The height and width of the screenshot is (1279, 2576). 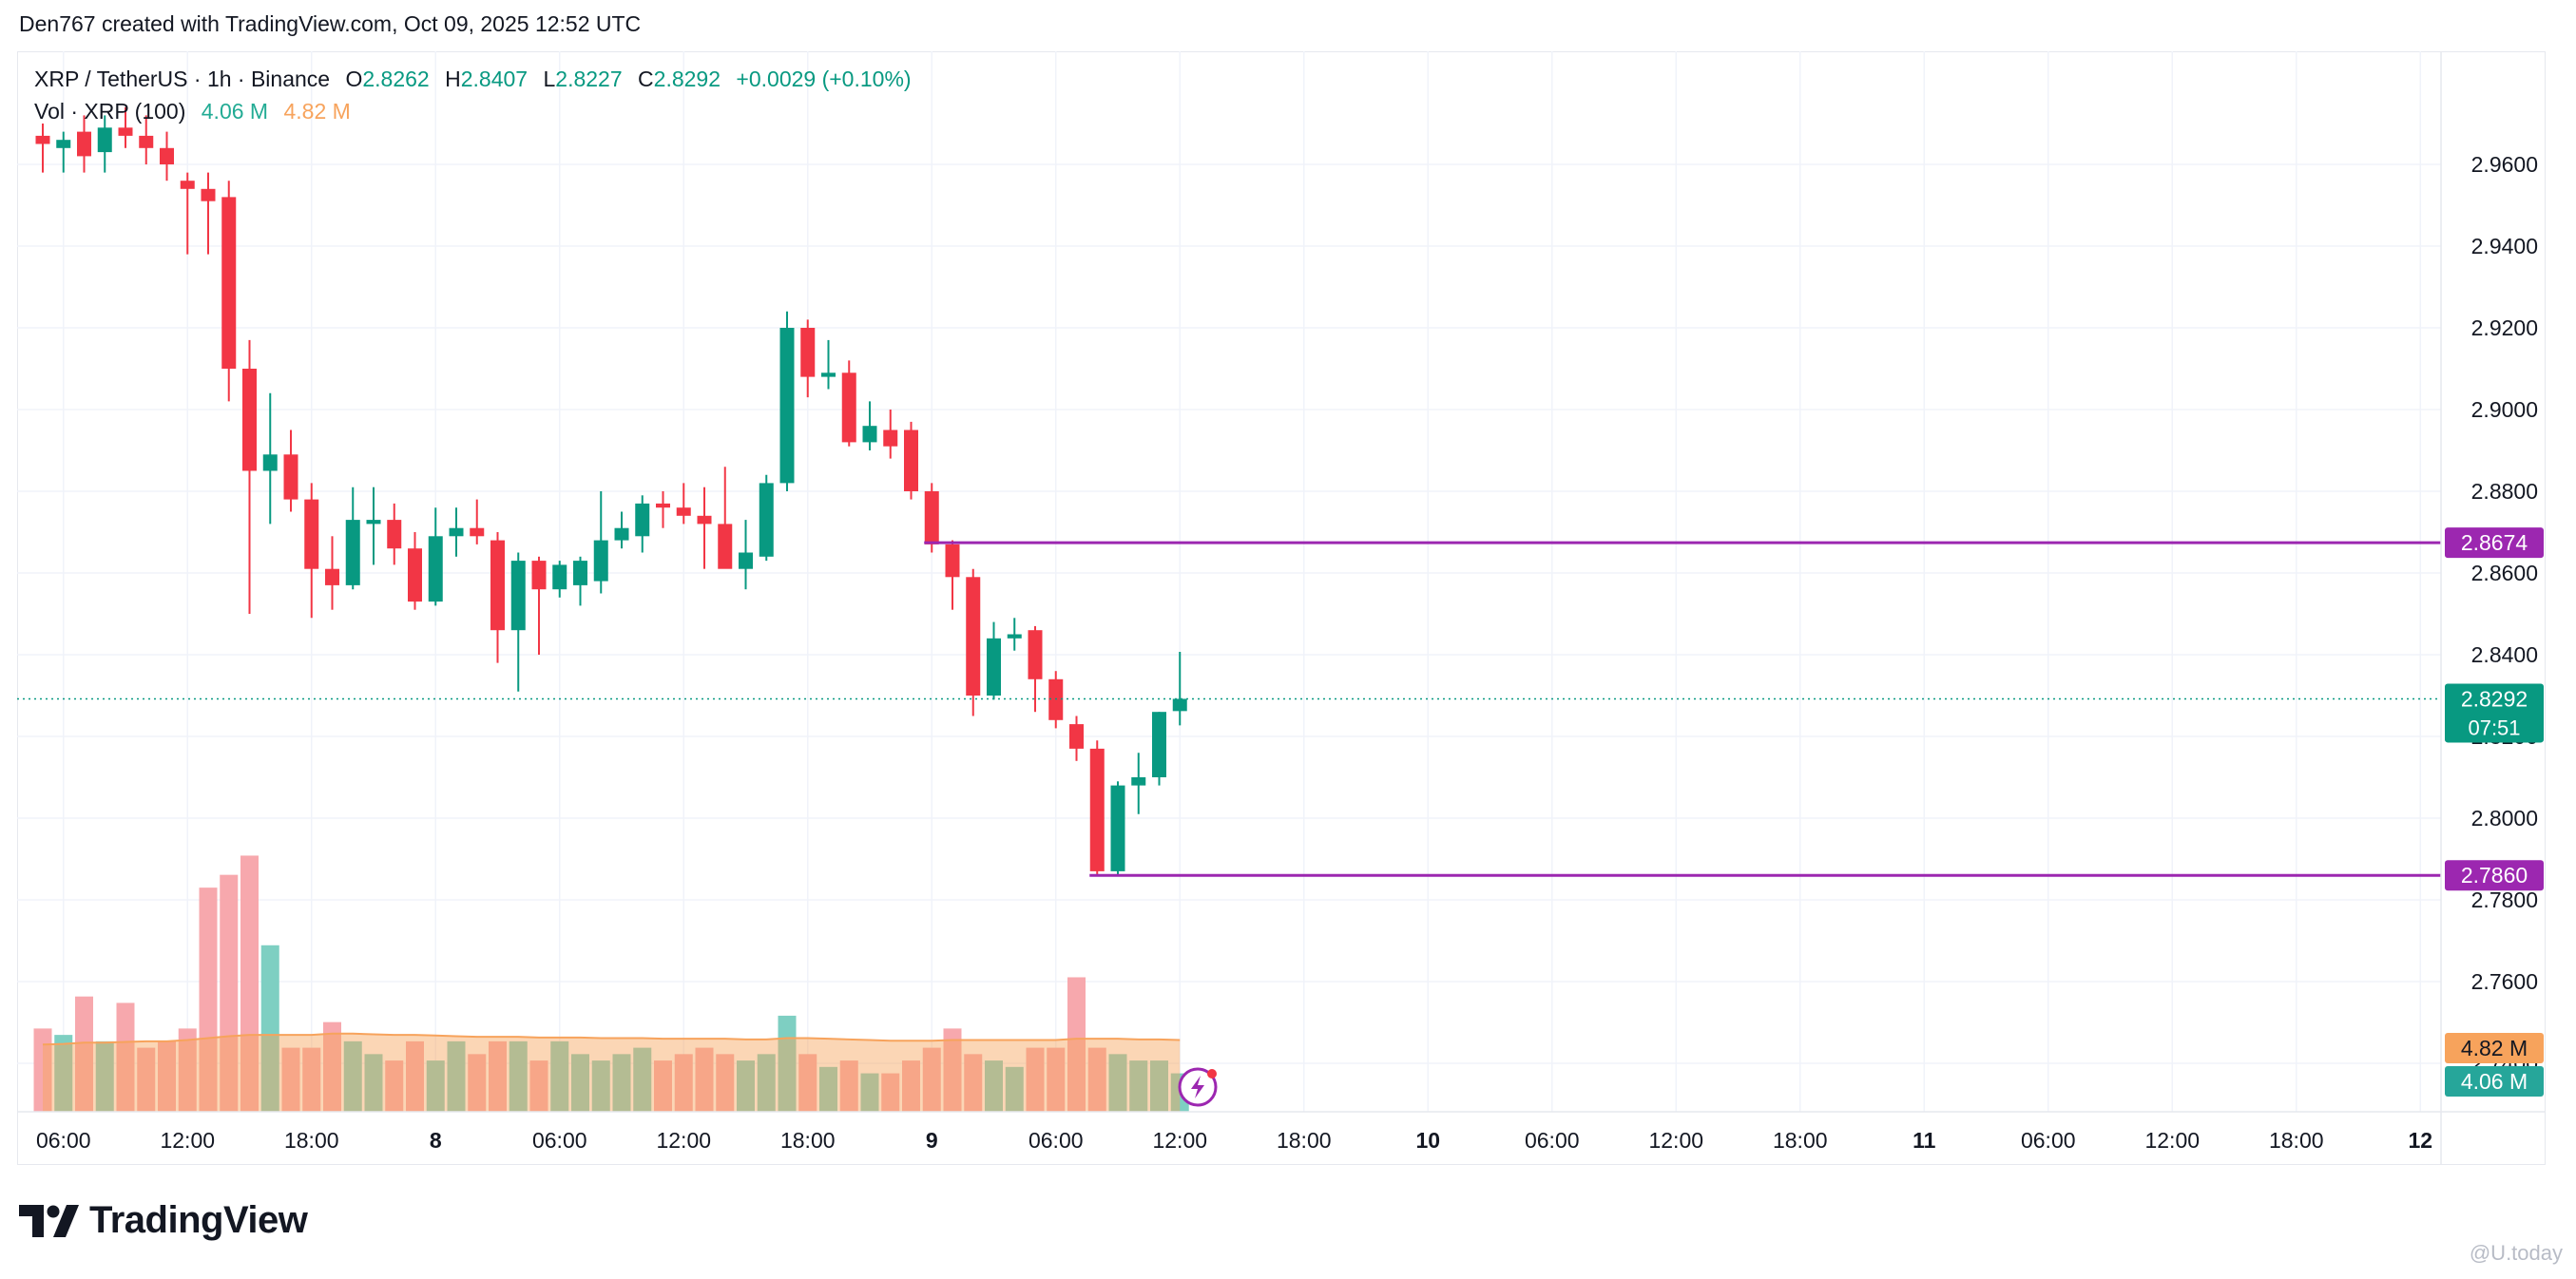 What do you see at coordinates (188, 1140) in the screenshot?
I see `x-tick-label: 12:00` at bounding box center [188, 1140].